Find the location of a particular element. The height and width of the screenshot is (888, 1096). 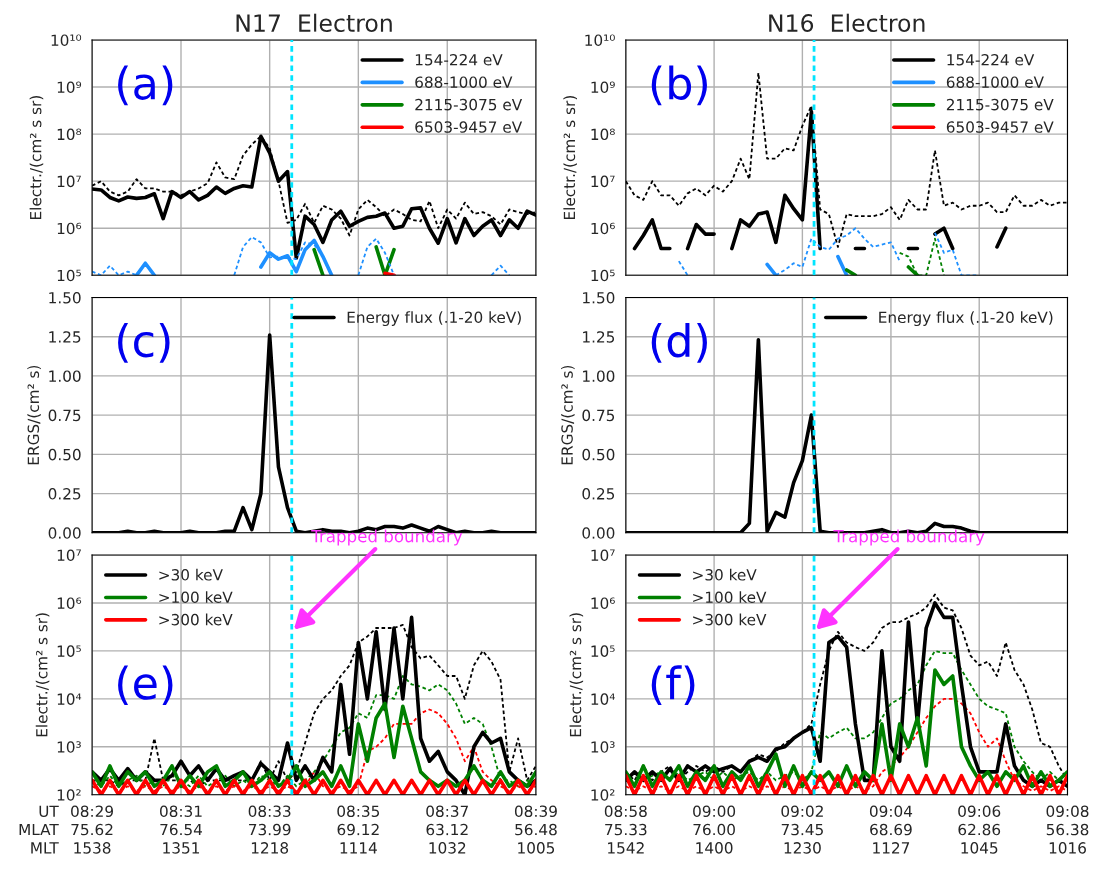

x-tick-label: 08:58 is located at coordinates (625, 811).